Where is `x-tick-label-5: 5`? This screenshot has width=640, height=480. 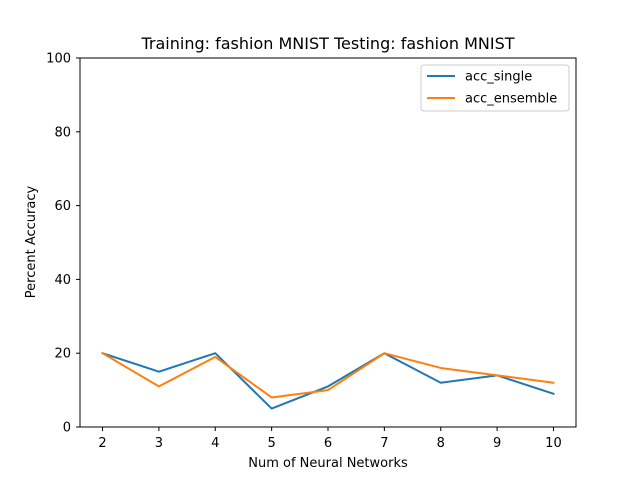
x-tick-label-5: 5 is located at coordinates (271, 443).